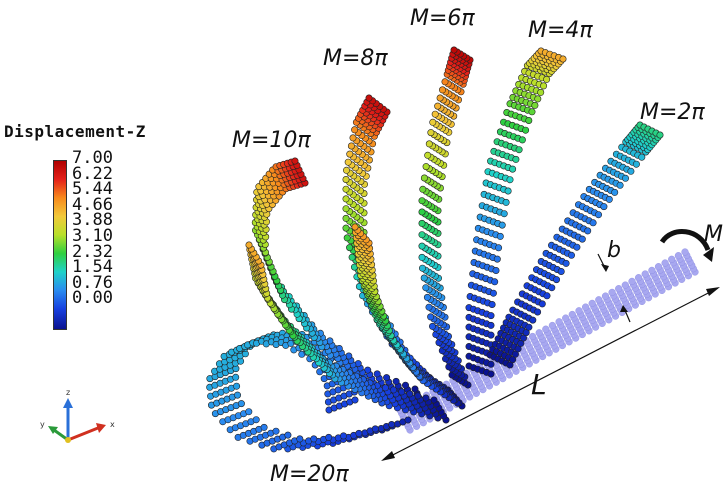 Image resolution: width=726 pixels, height=493 pixels. Describe the element at coordinates (92, 158) in the screenshot. I see `legend-tick: 7.00` at that location.